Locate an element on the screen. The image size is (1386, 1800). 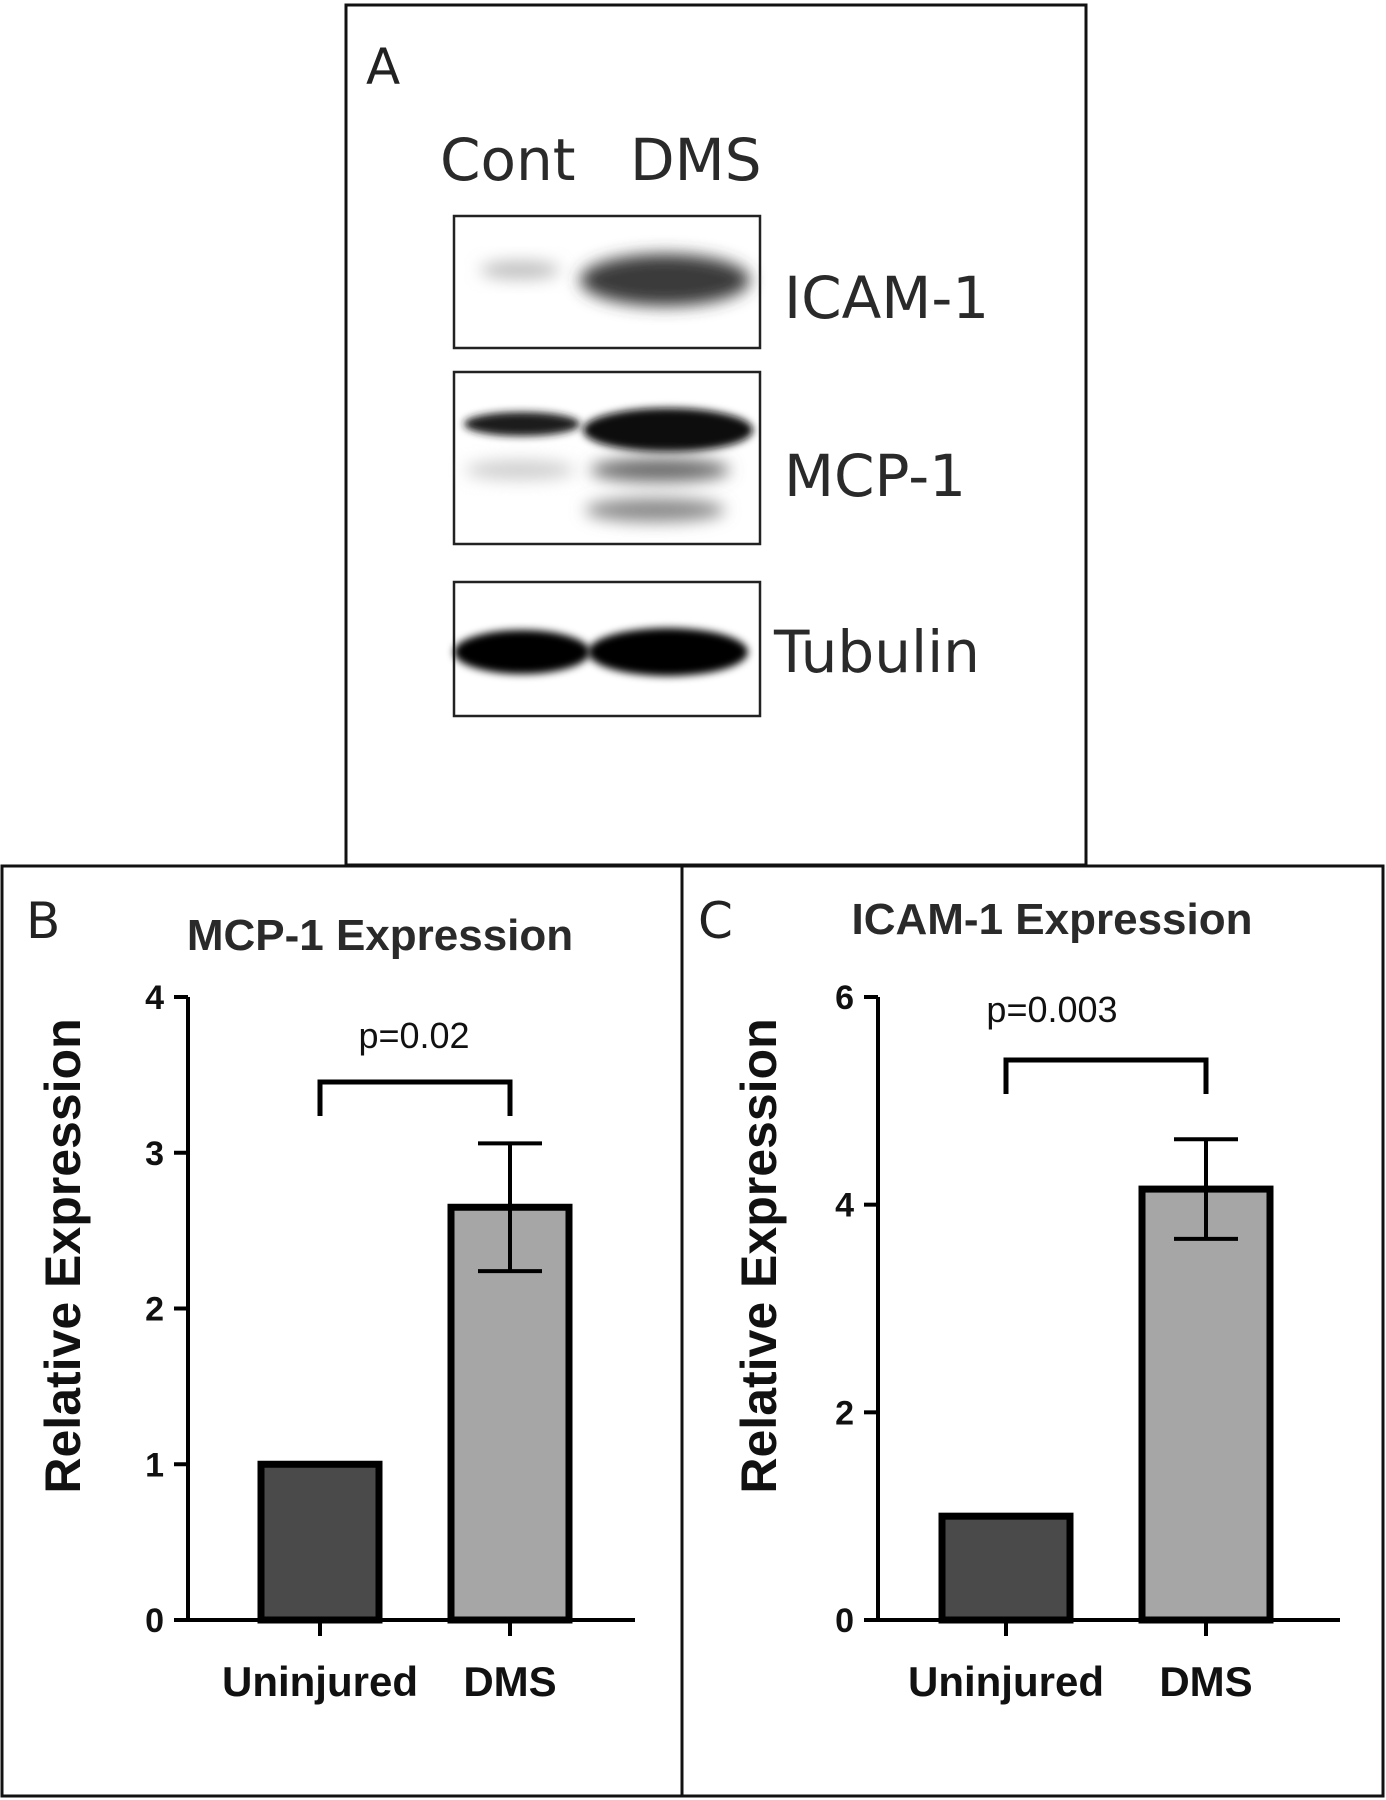
blot-icam1-label: ICAM-1 is located at coordinates (886, 298).